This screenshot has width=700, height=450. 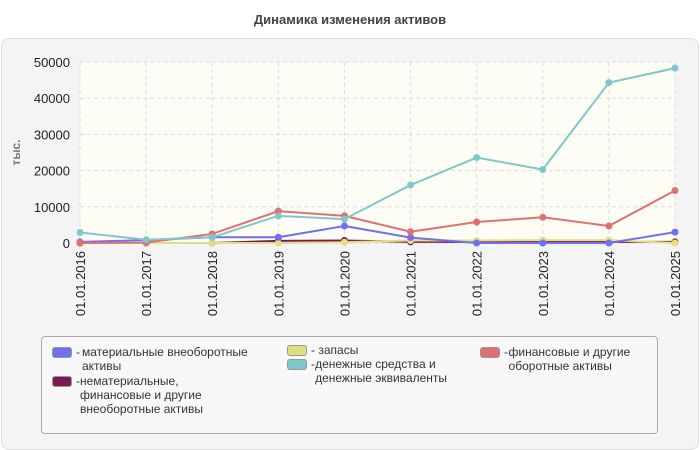 What do you see at coordinates (609, 283) in the screenshot?
I see `x-tick-label: 01.01.2024` at bounding box center [609, 283].